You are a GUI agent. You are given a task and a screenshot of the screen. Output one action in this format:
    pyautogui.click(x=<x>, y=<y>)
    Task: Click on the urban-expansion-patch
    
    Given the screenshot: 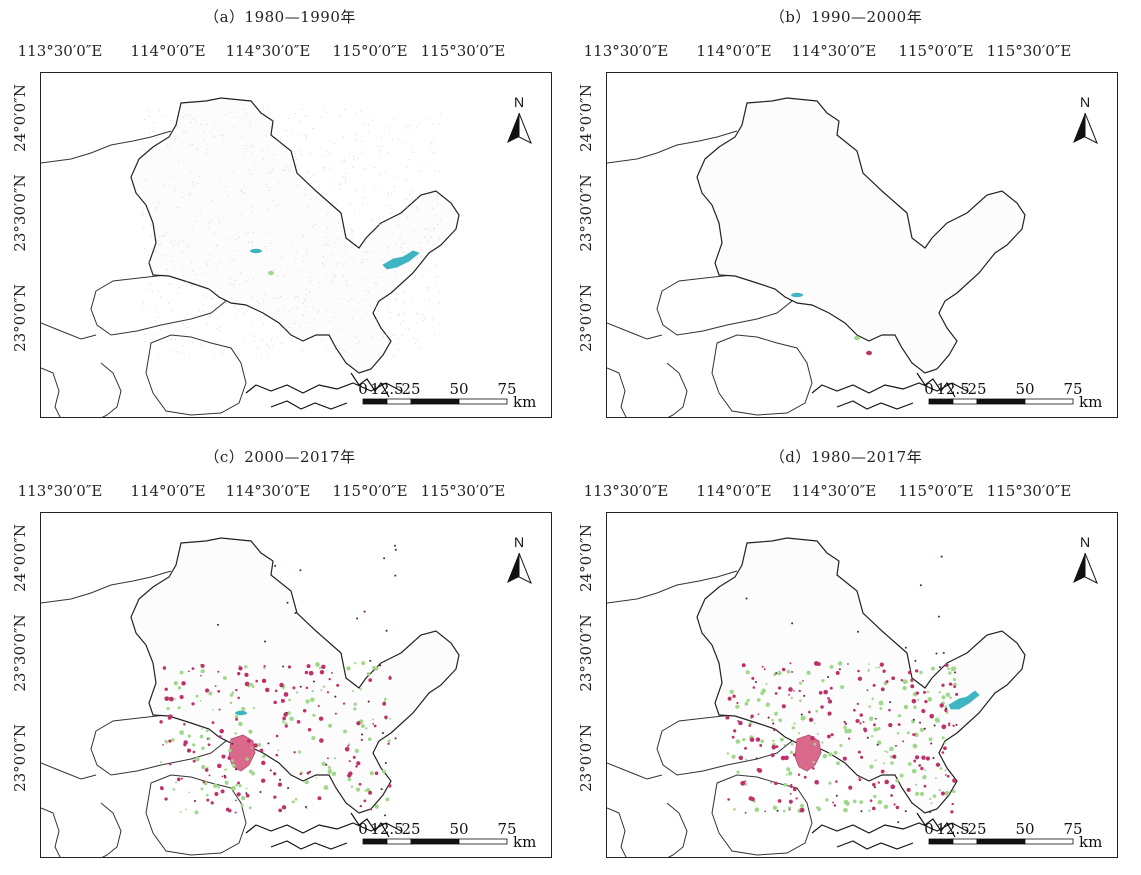 What is the action you would take?
    pyautogui.click(x=242, y=753)
    